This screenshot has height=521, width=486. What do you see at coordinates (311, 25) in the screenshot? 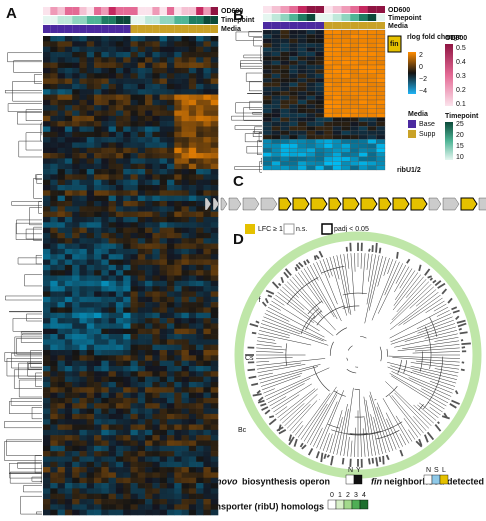
I see `media-cell` at bounding box center [311, 25].